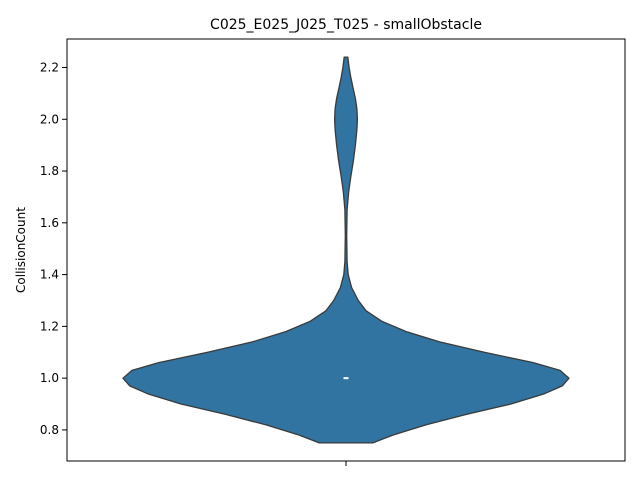 The image size is (640, 480). I want to click on y-tick-label: 1.8, so click(49, 171).